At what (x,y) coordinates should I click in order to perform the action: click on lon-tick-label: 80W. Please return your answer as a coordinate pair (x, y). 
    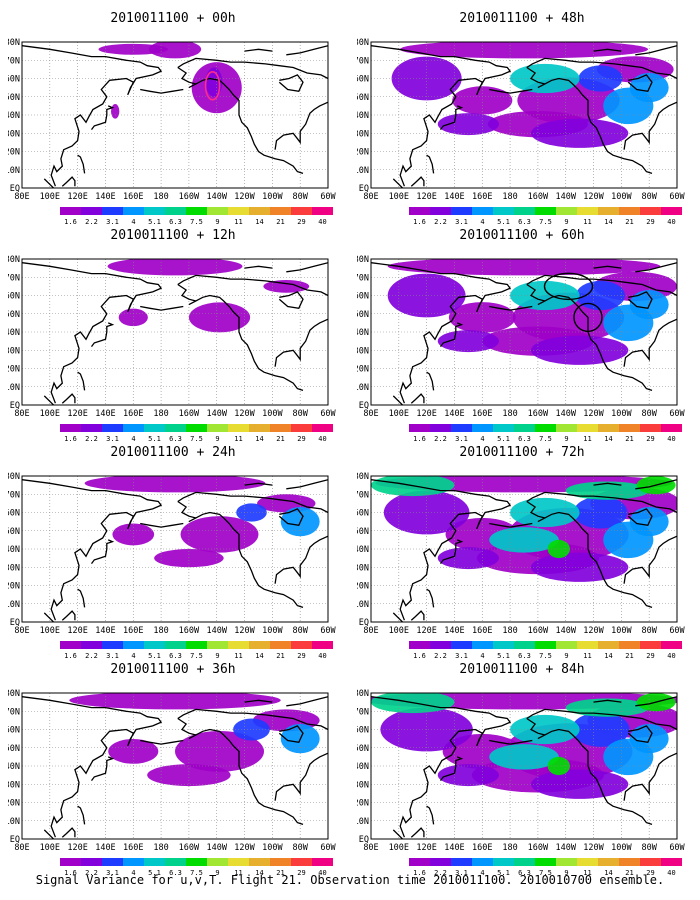
    Looking at the image, I should click on (301, 414).